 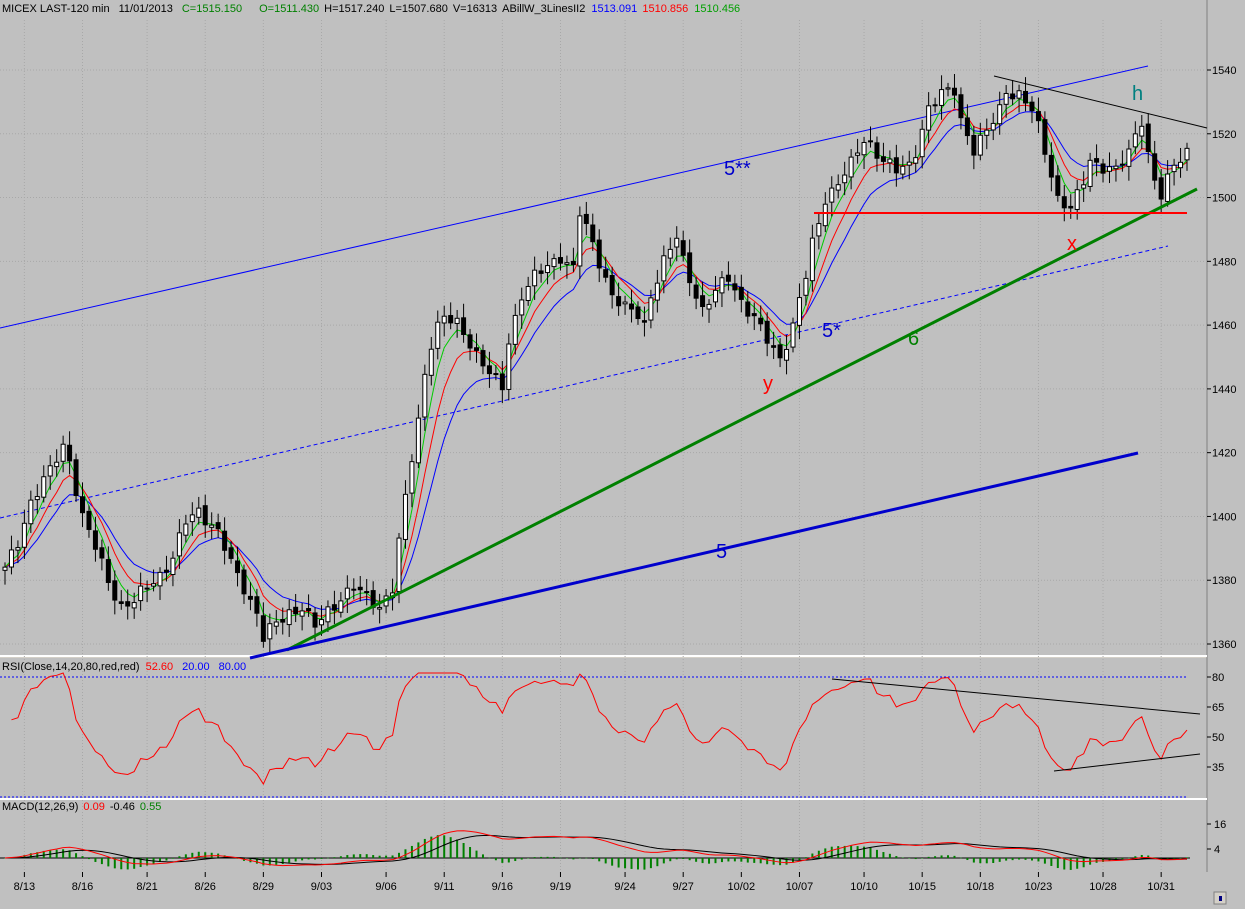 I want to click on header-open: O=1511.430, so click(x=289, y=9).